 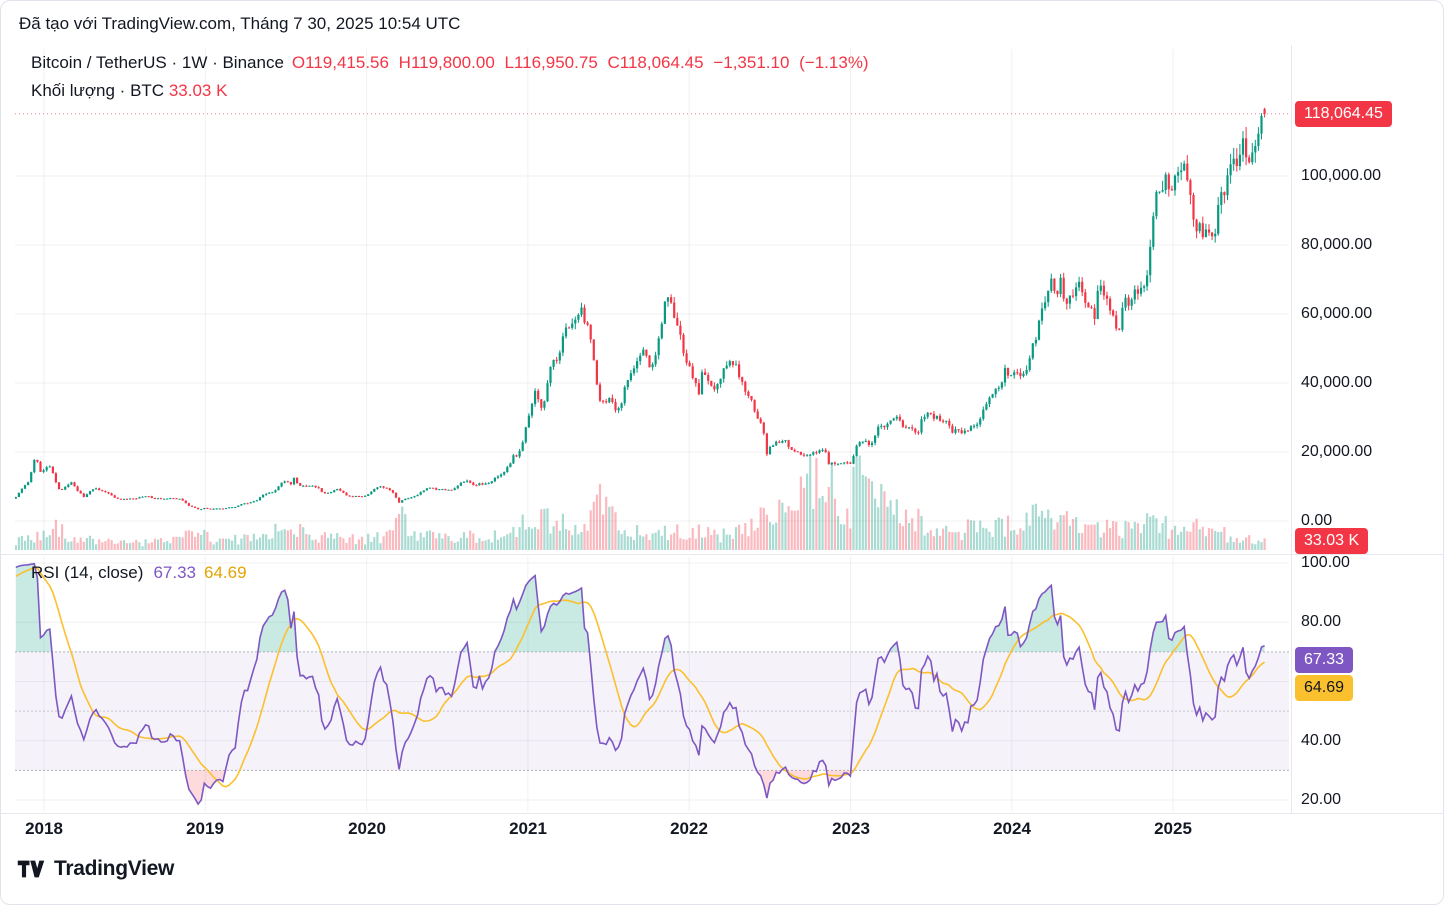 I want to click on symbol-title: Bitcoin / TetherUS · 1W · Binance, so click(x=157, y=62).